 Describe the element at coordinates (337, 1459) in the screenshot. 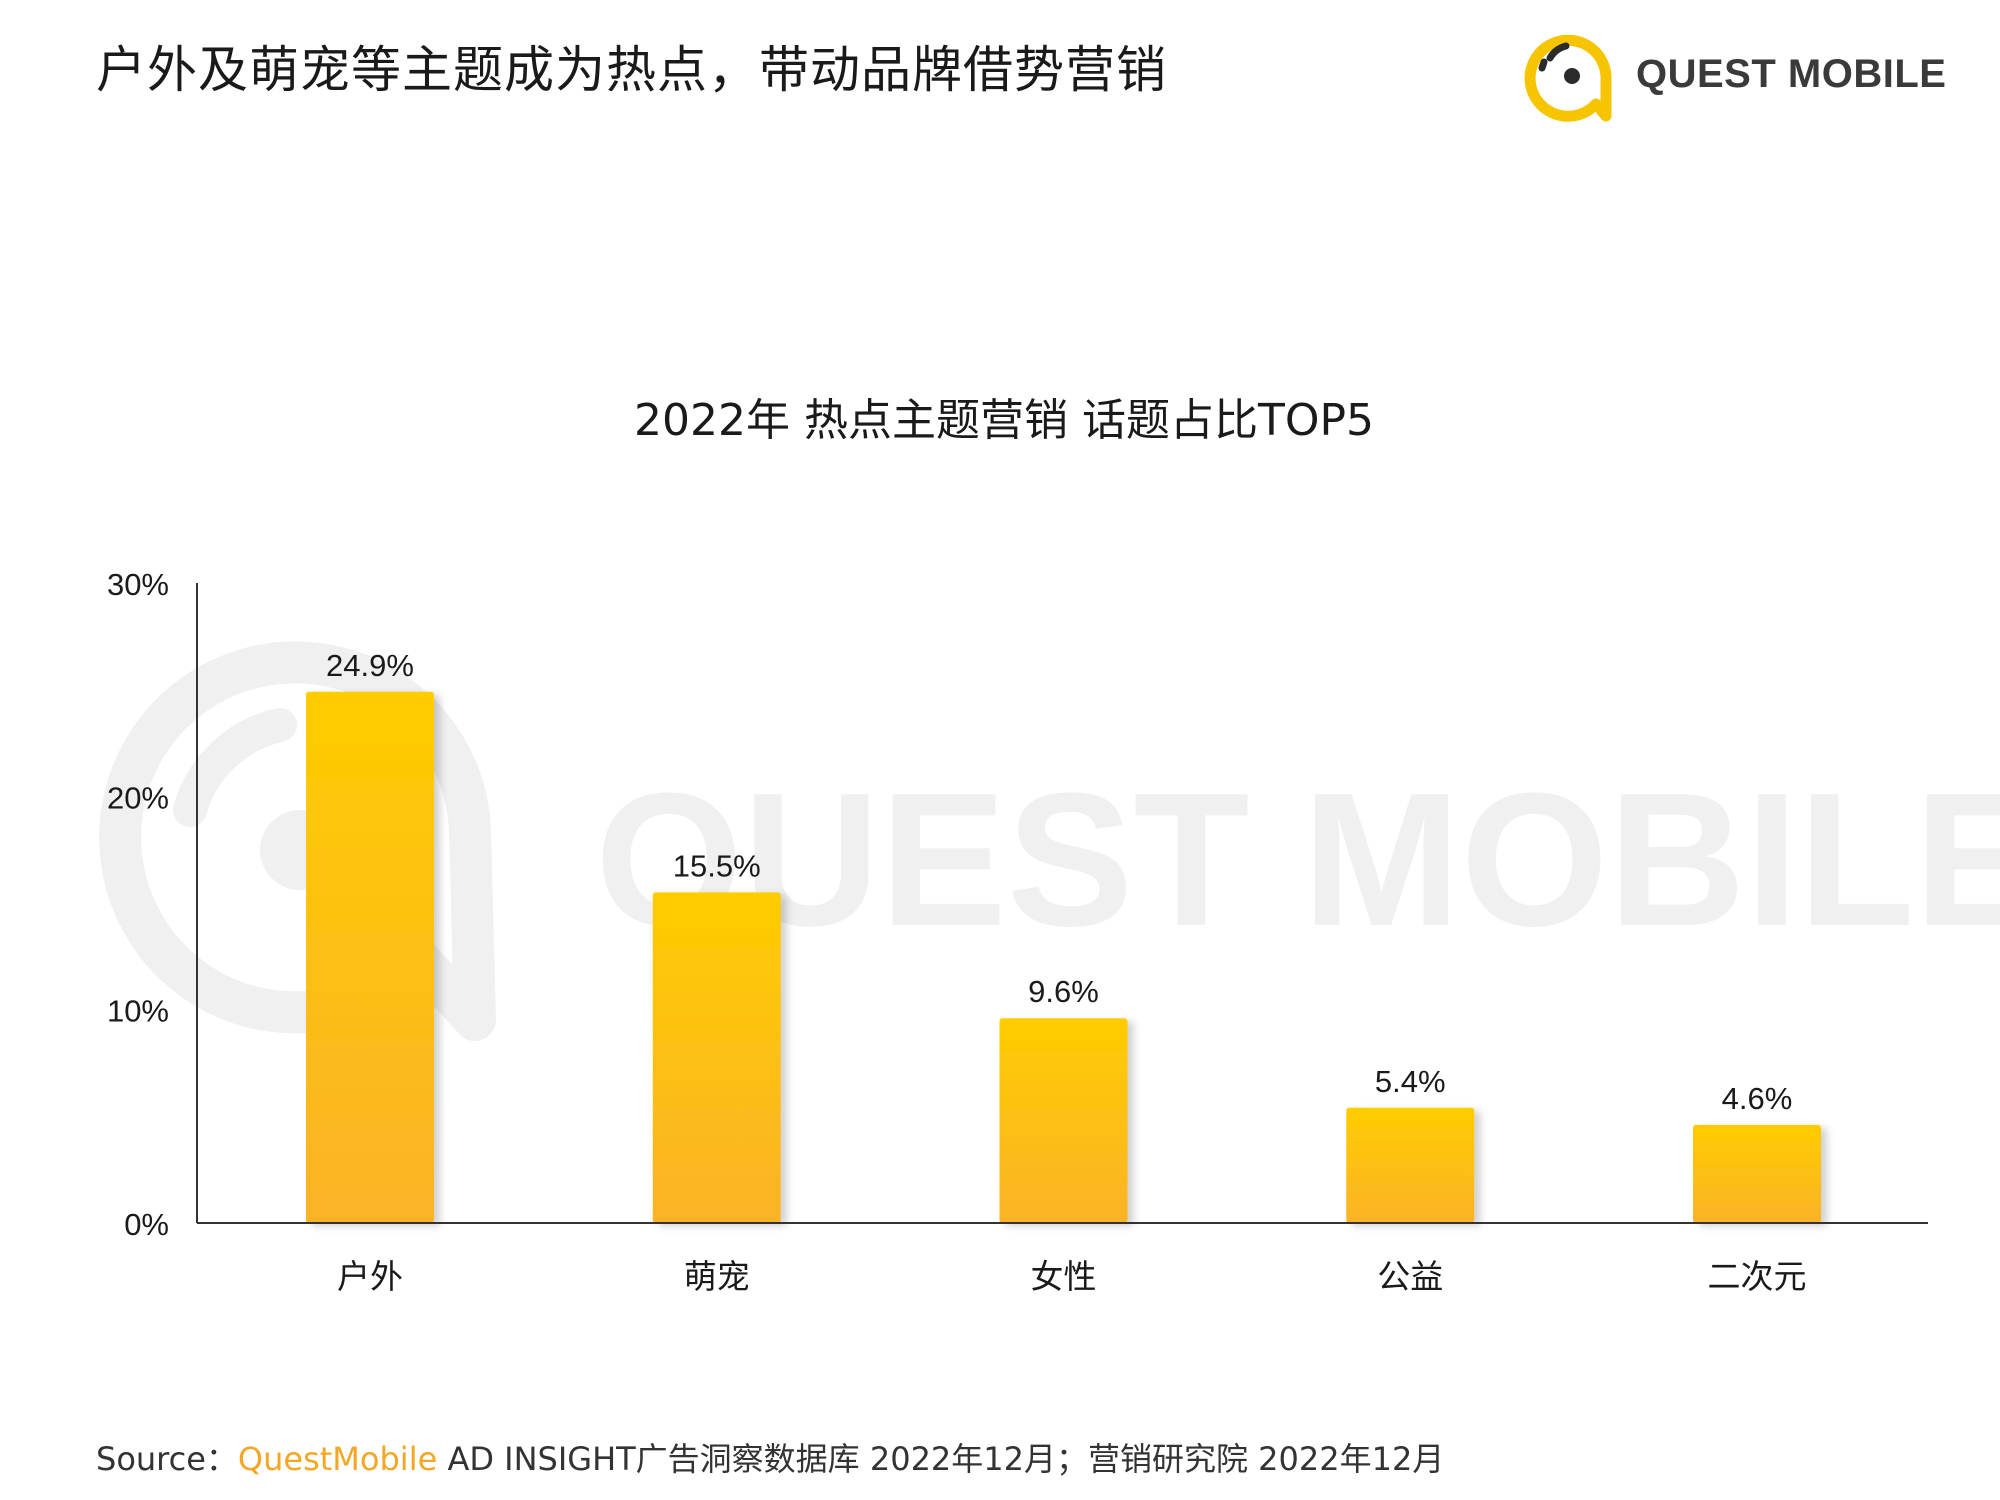

I see `source-brand: QuestMobile` at that location.